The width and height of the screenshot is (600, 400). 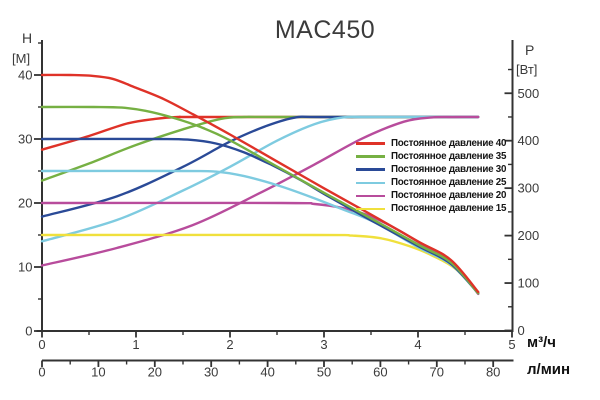 I want to click on legend-item: Постоянное давление 40, so click(x=431, y=143).